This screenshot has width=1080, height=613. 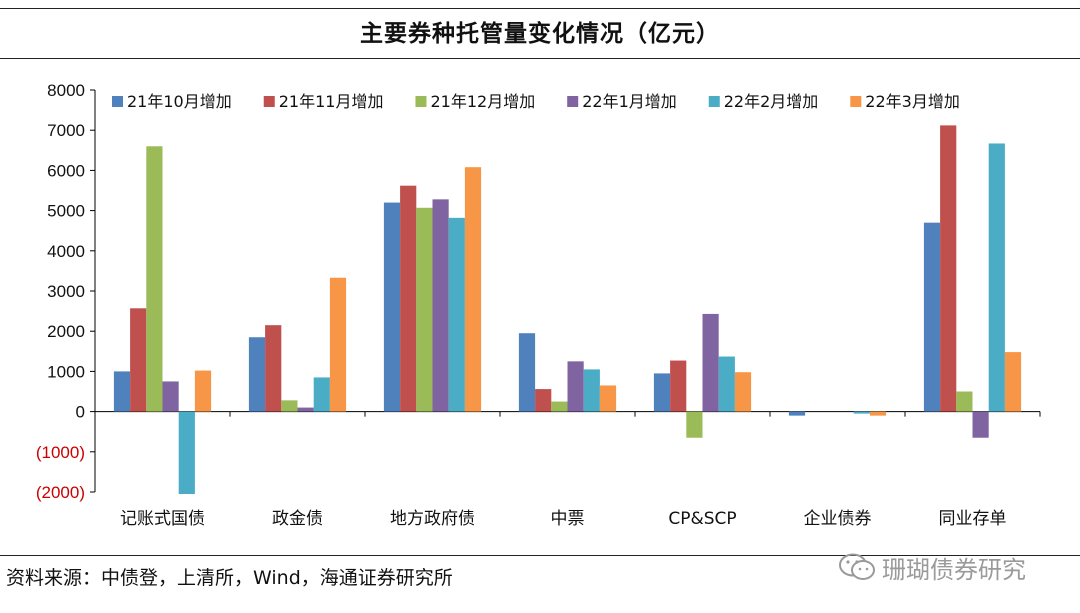 I want to click on legend-label: 21年10月增加, so click(x=179, y=101).